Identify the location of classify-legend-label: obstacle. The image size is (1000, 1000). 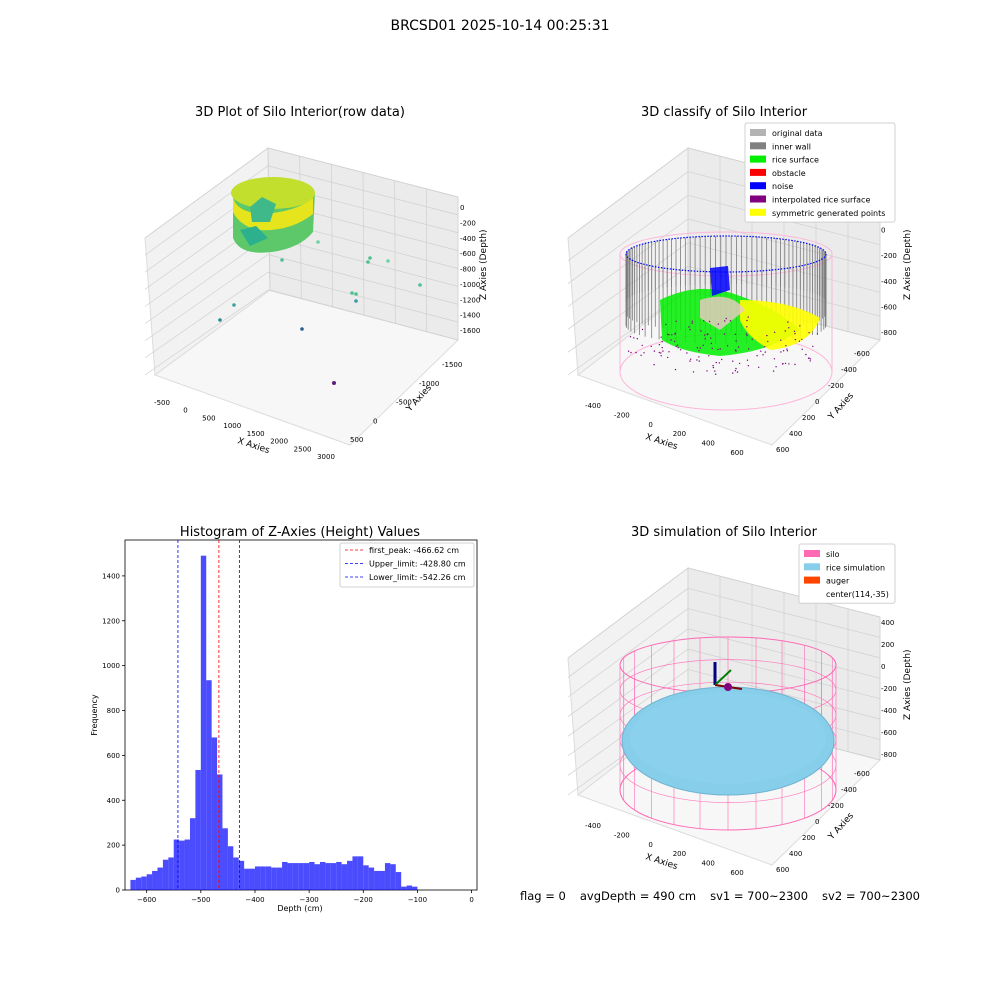
(789, 173).